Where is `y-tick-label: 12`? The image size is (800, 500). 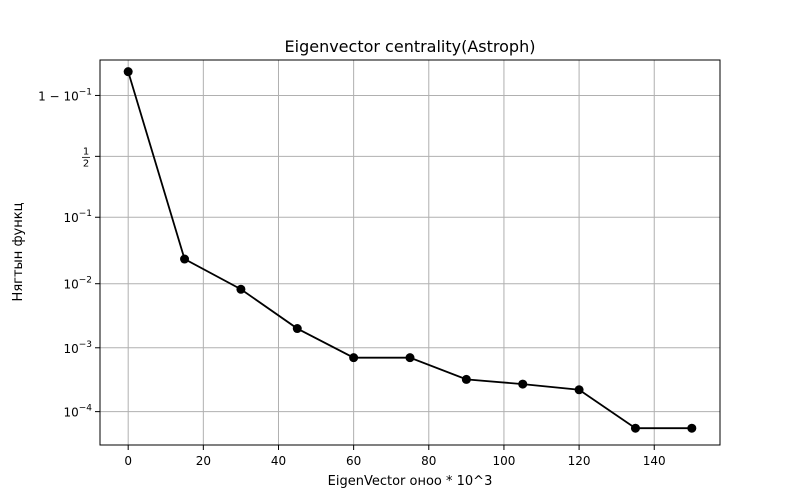
y-tick-label: 12 is located at coordinates (86, 157).